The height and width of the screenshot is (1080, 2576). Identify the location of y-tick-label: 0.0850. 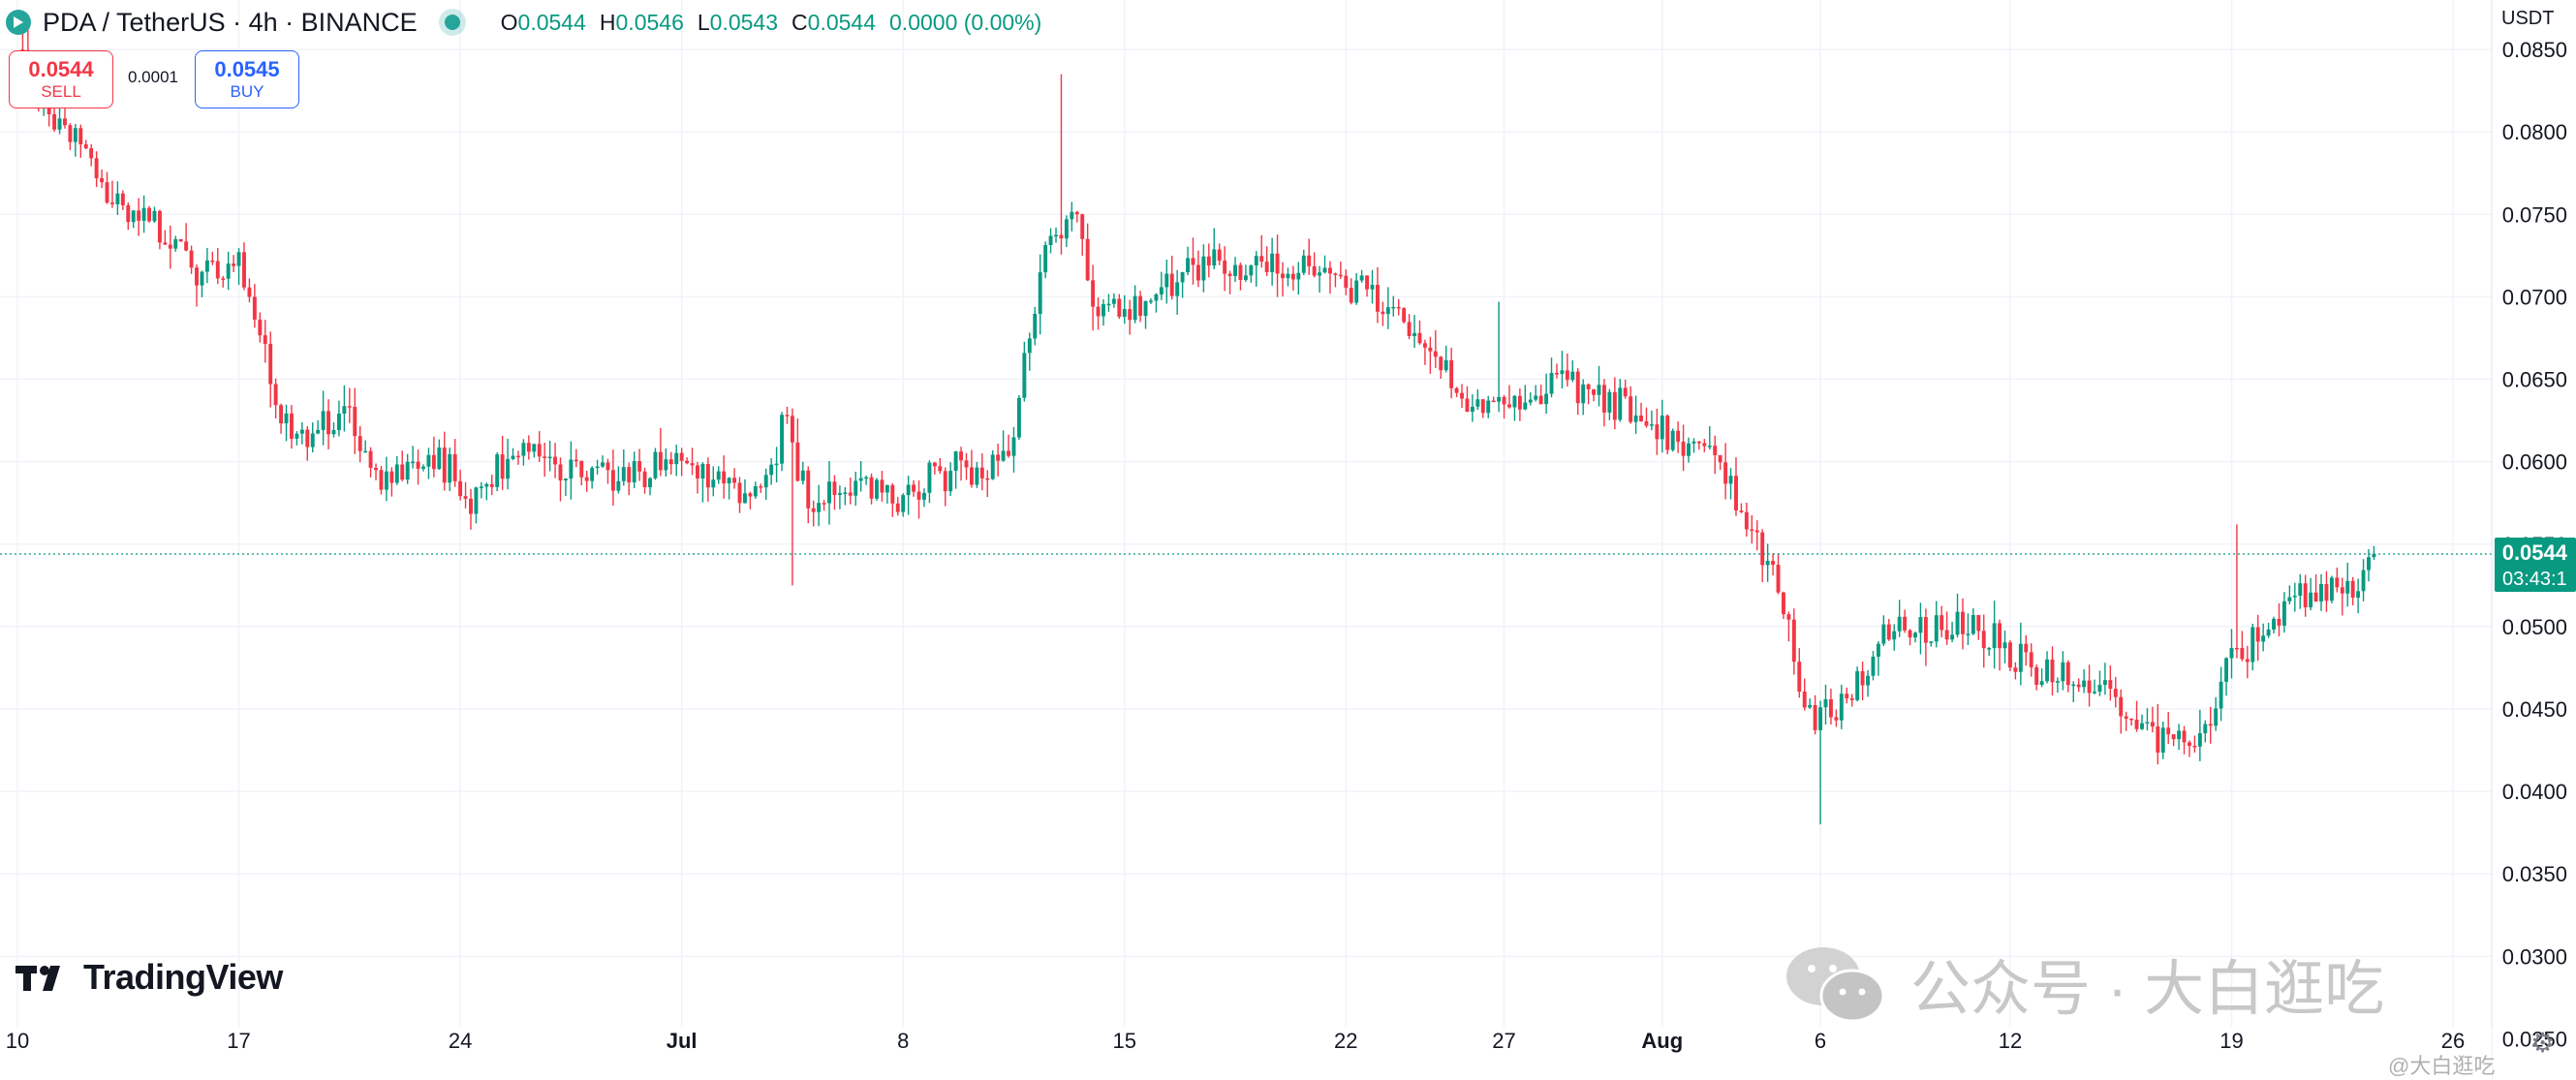
(2534, 50).